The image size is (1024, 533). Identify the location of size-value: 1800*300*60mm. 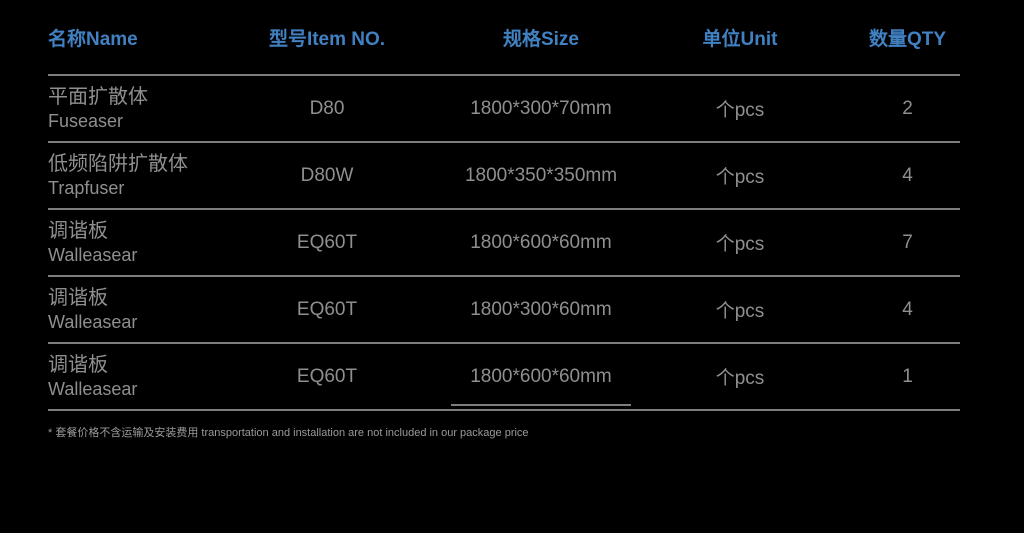
(541, 309).